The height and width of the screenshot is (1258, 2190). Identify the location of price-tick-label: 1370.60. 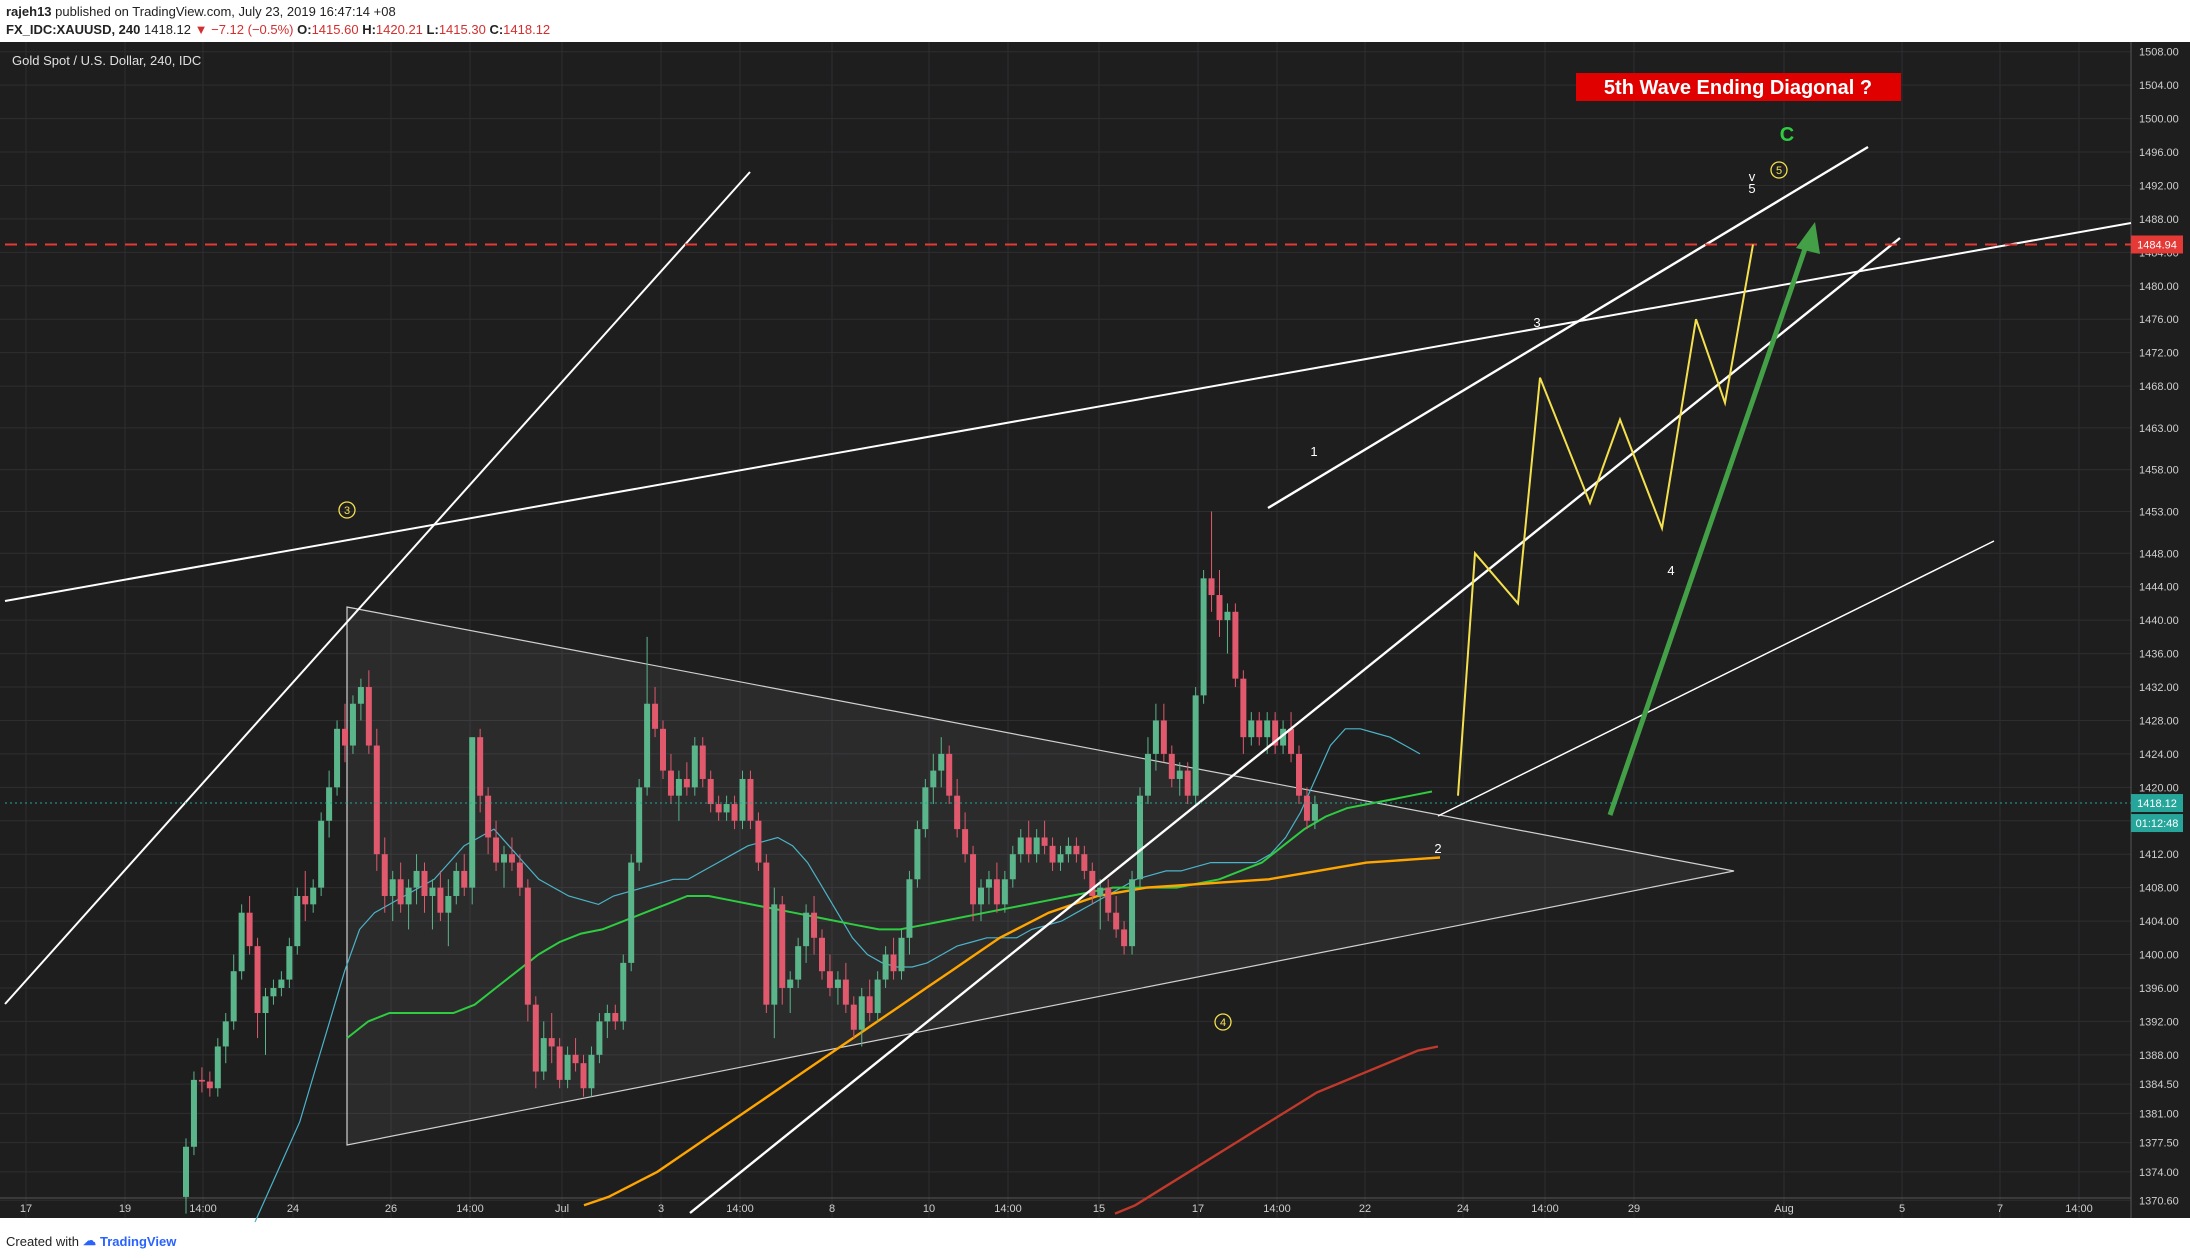
(2159, 1201).